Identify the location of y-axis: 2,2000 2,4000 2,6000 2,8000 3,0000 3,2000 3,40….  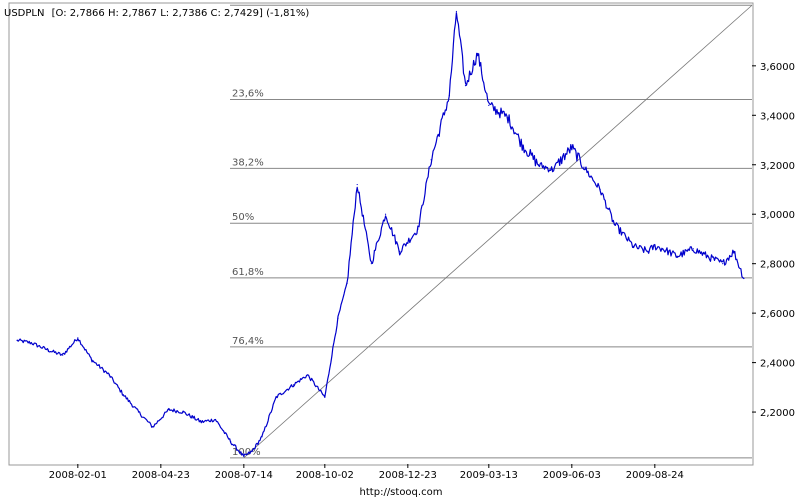
(773, 240).